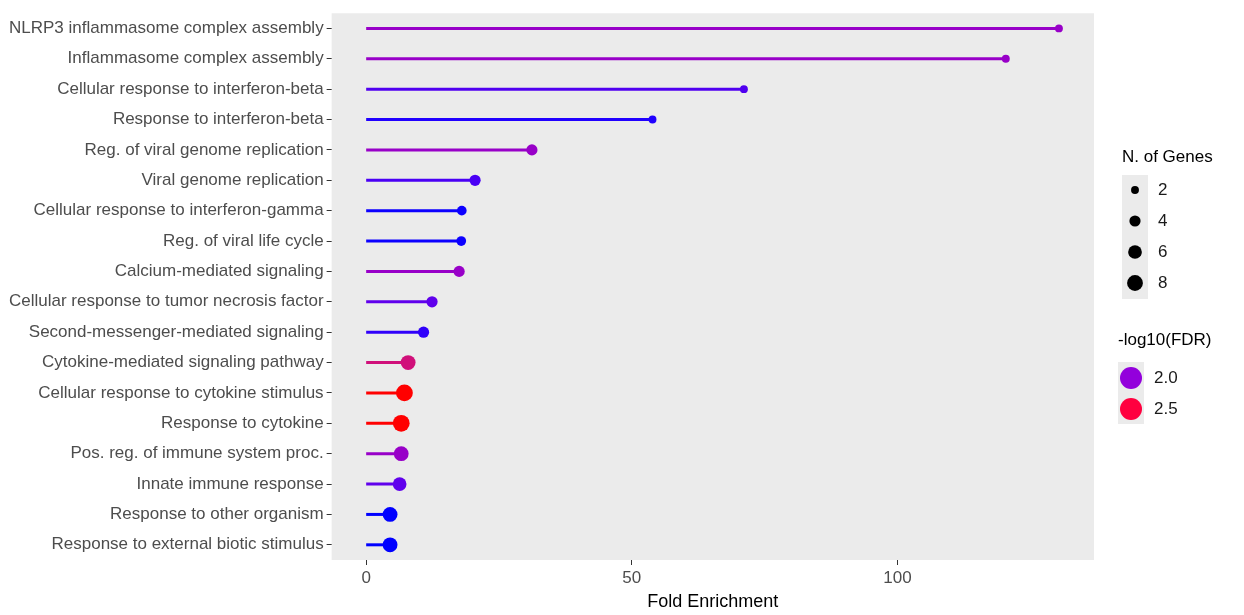  Describe the element at coordinates (1163, 189) in the screenshot. I see `legend-label: 2` at that location.